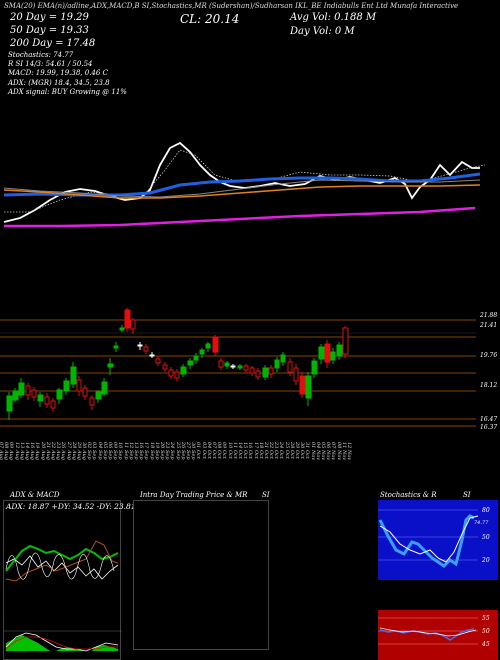 This screenshot has width=500, height=660. What do you see at coordinates (50, 64) in the screenshot?
I see `rsi-readout: R SI 14/3: 54.61 / 50.54` at bounding box center [50, 64].